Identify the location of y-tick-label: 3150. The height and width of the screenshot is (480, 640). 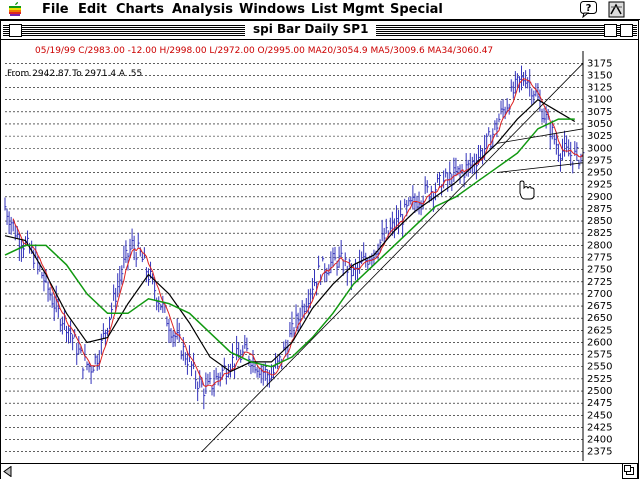
(599, 75).